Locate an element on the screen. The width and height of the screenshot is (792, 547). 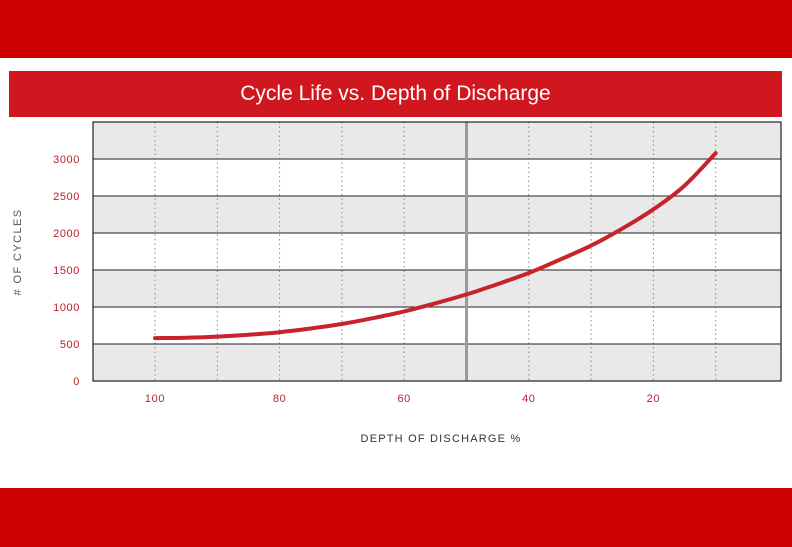
y-tick-label: 2000 is located at coordinates (66, 234).